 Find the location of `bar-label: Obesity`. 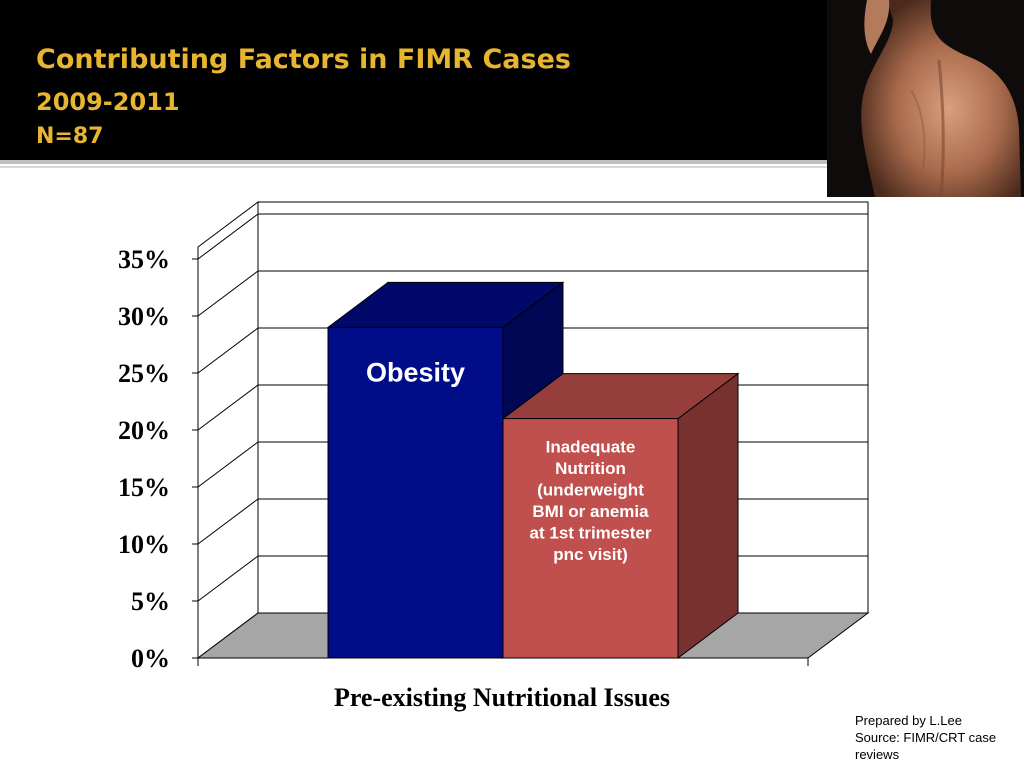

bar-label: Obesity is located at coordinates (415, 372).